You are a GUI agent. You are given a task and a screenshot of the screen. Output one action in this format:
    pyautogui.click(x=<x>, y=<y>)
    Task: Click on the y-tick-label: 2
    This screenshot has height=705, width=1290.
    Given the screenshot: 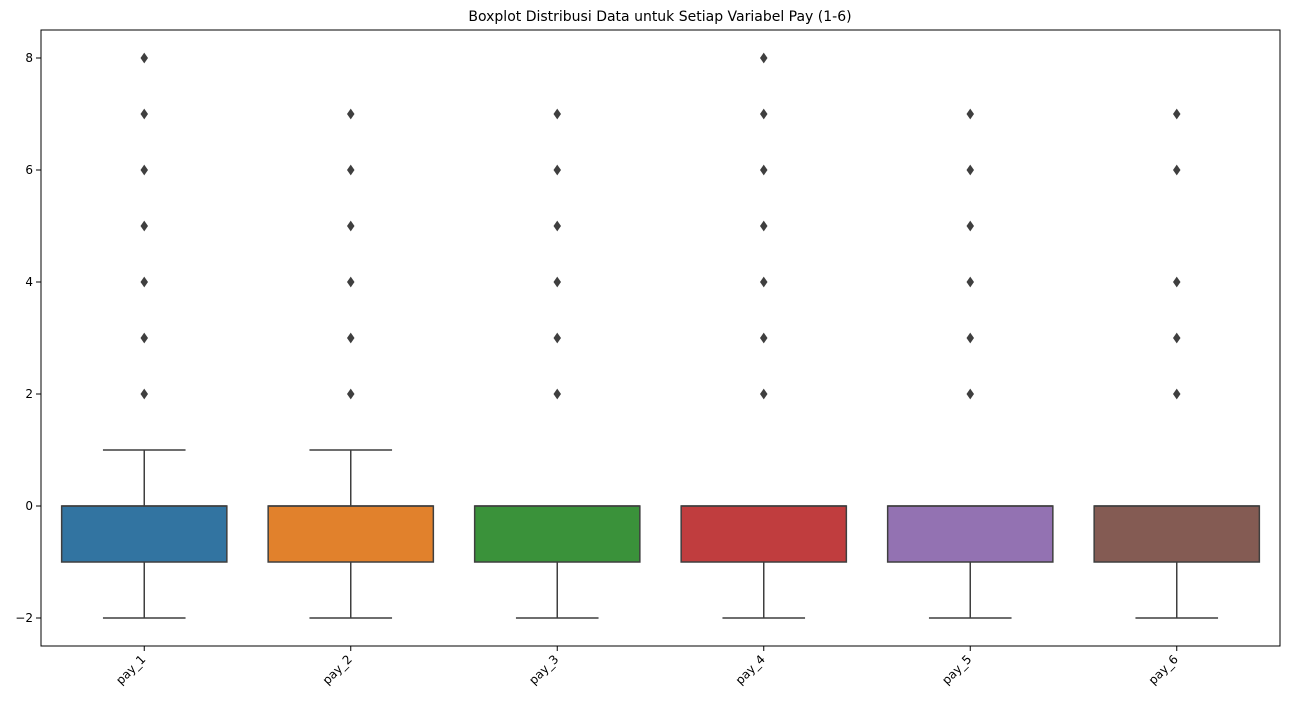 What is the action you would take?
    pyautogui.click(x=29, y=394)
    